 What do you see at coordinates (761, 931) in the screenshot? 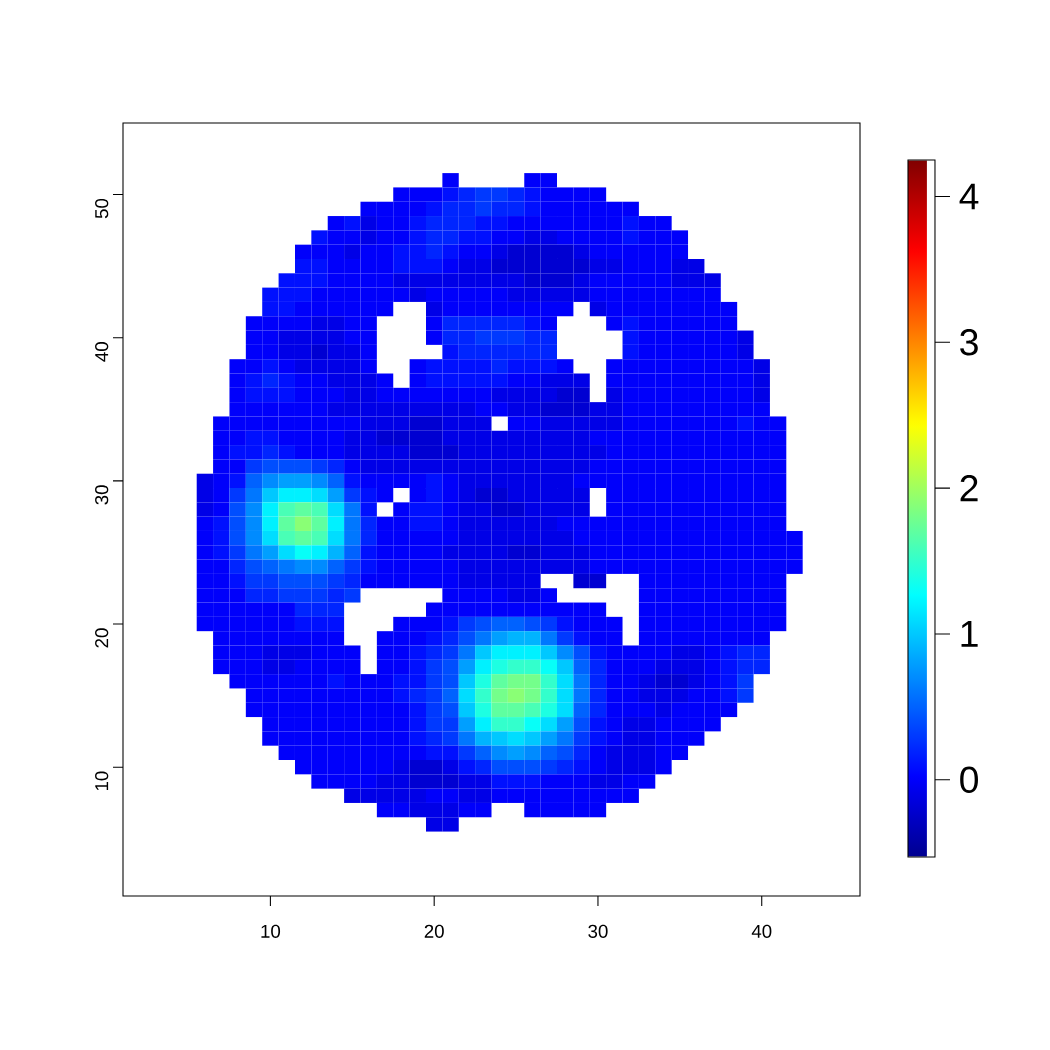
I see `x-tick-label: 40` at bounding box center [761, 931].